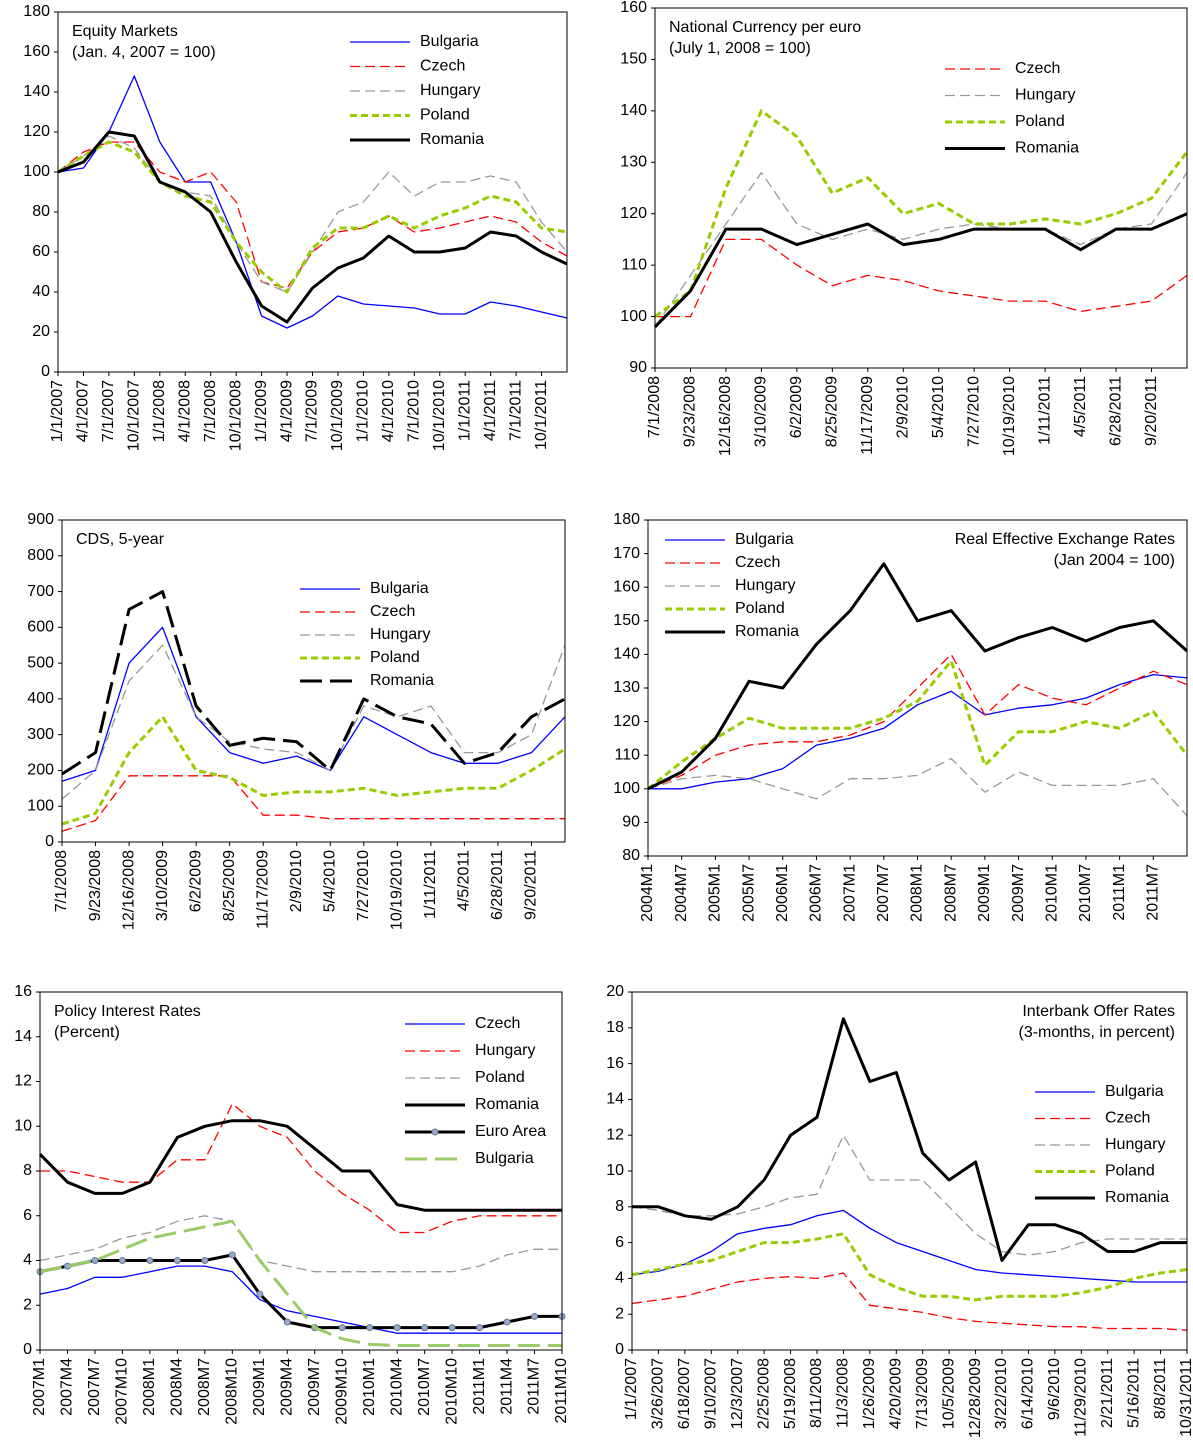 This screenshot has height=1452, width=1193. Describe the element at coordinates (796, 407) in the screenshot. I see `x-tick-label: 6/2/2009` at that location.